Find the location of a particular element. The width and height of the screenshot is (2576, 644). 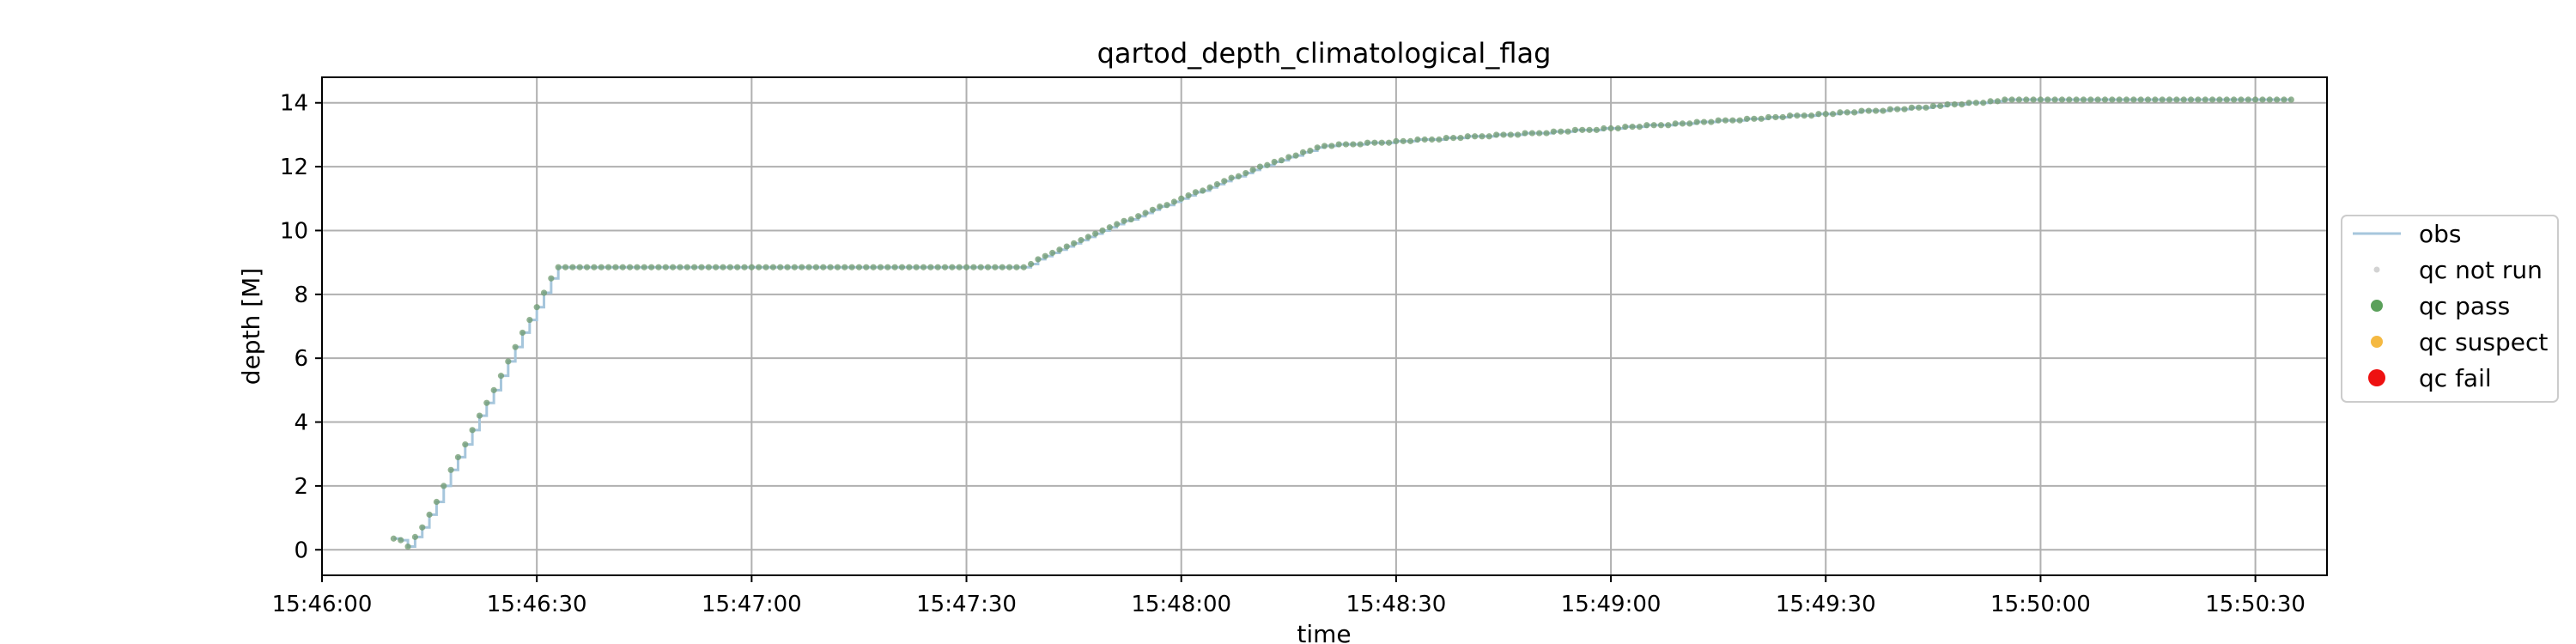

legend-qc-suspect-marker is located at coordinates (2377, 342).